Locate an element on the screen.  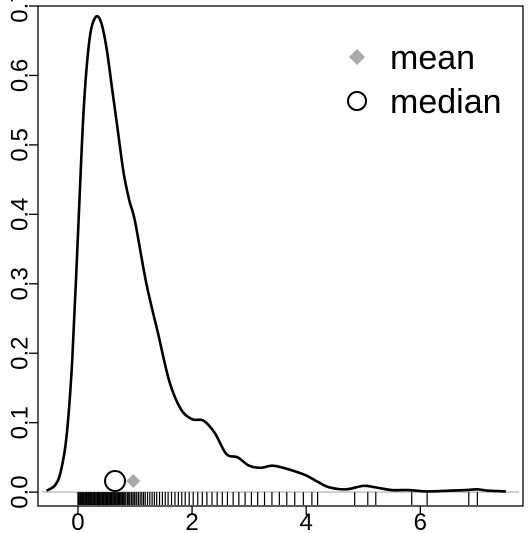
rug-ticks is located at coordinates (277, 498).